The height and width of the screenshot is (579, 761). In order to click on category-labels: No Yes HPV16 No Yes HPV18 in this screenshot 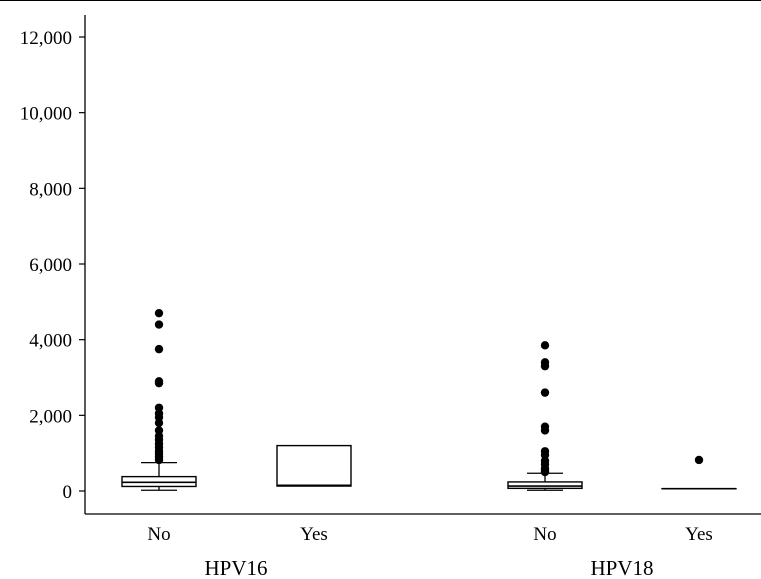, I will do `click(429, 551)`.